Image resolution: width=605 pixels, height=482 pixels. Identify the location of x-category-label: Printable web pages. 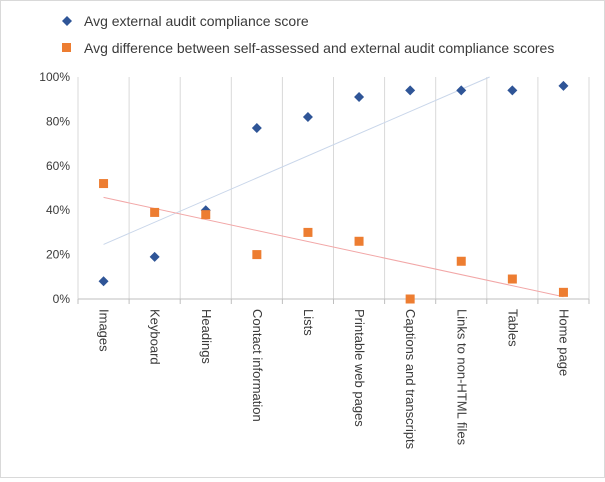
(359, 368).